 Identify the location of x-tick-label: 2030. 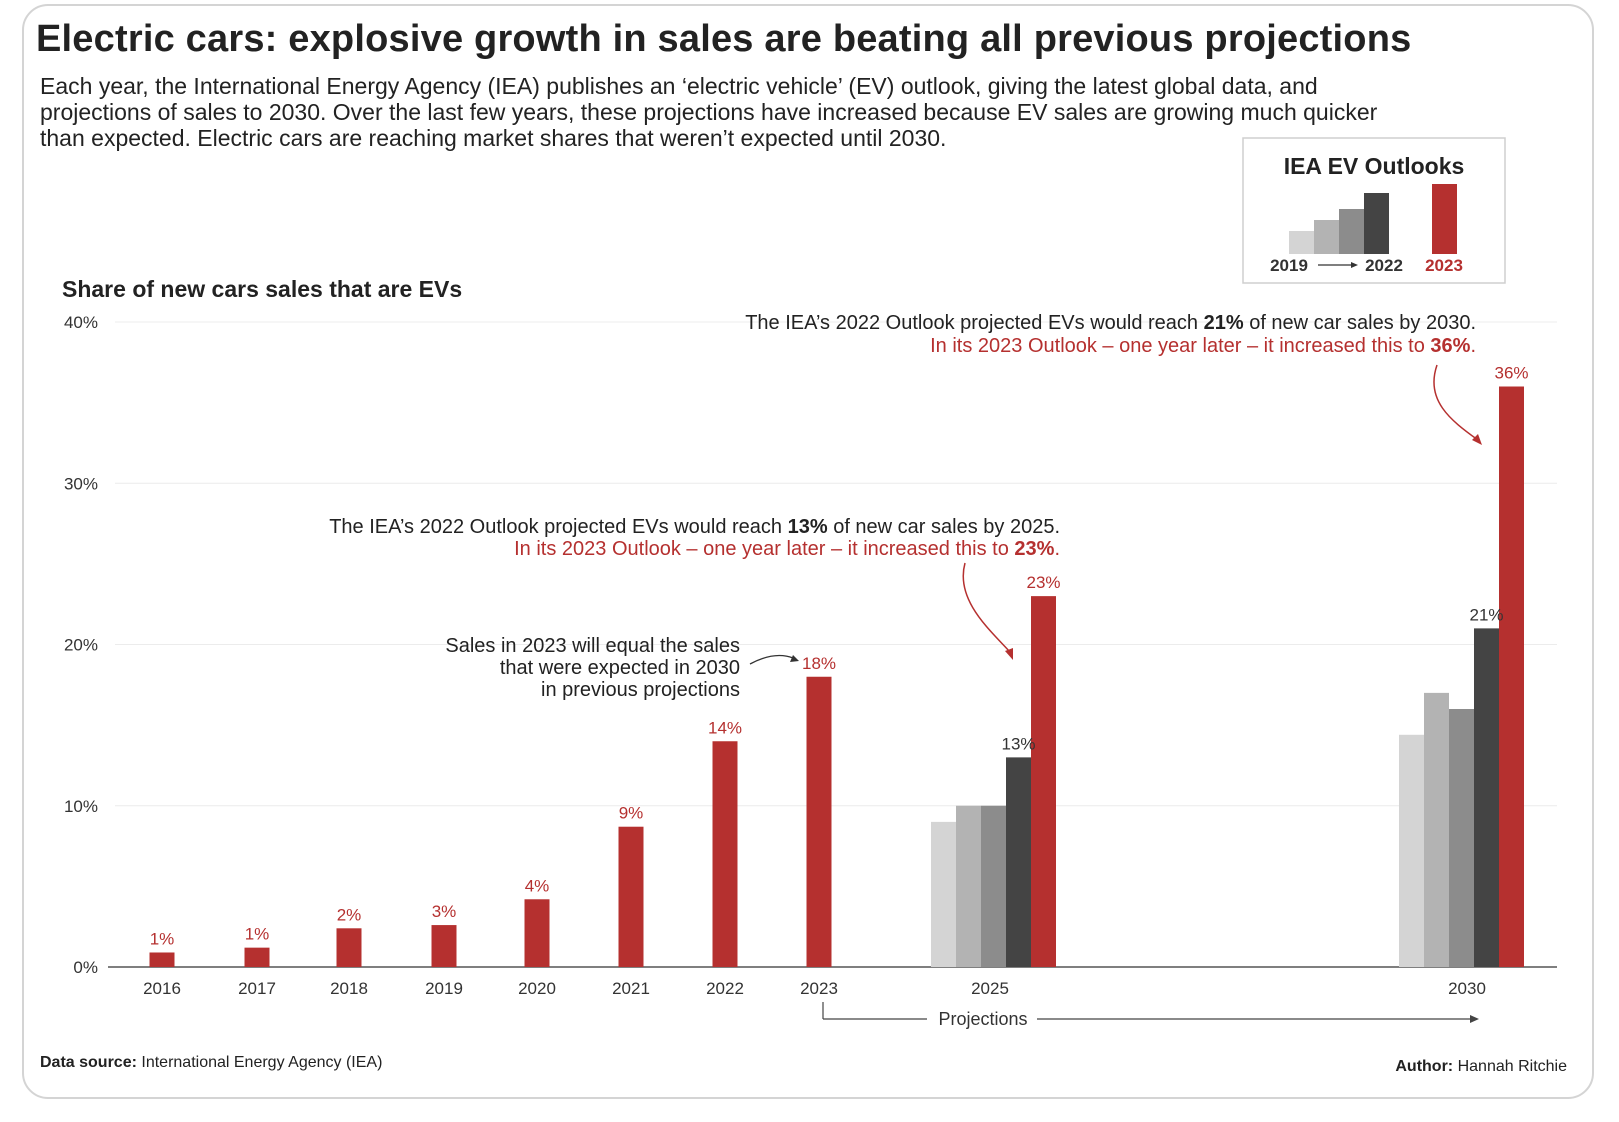
(1467, 988).